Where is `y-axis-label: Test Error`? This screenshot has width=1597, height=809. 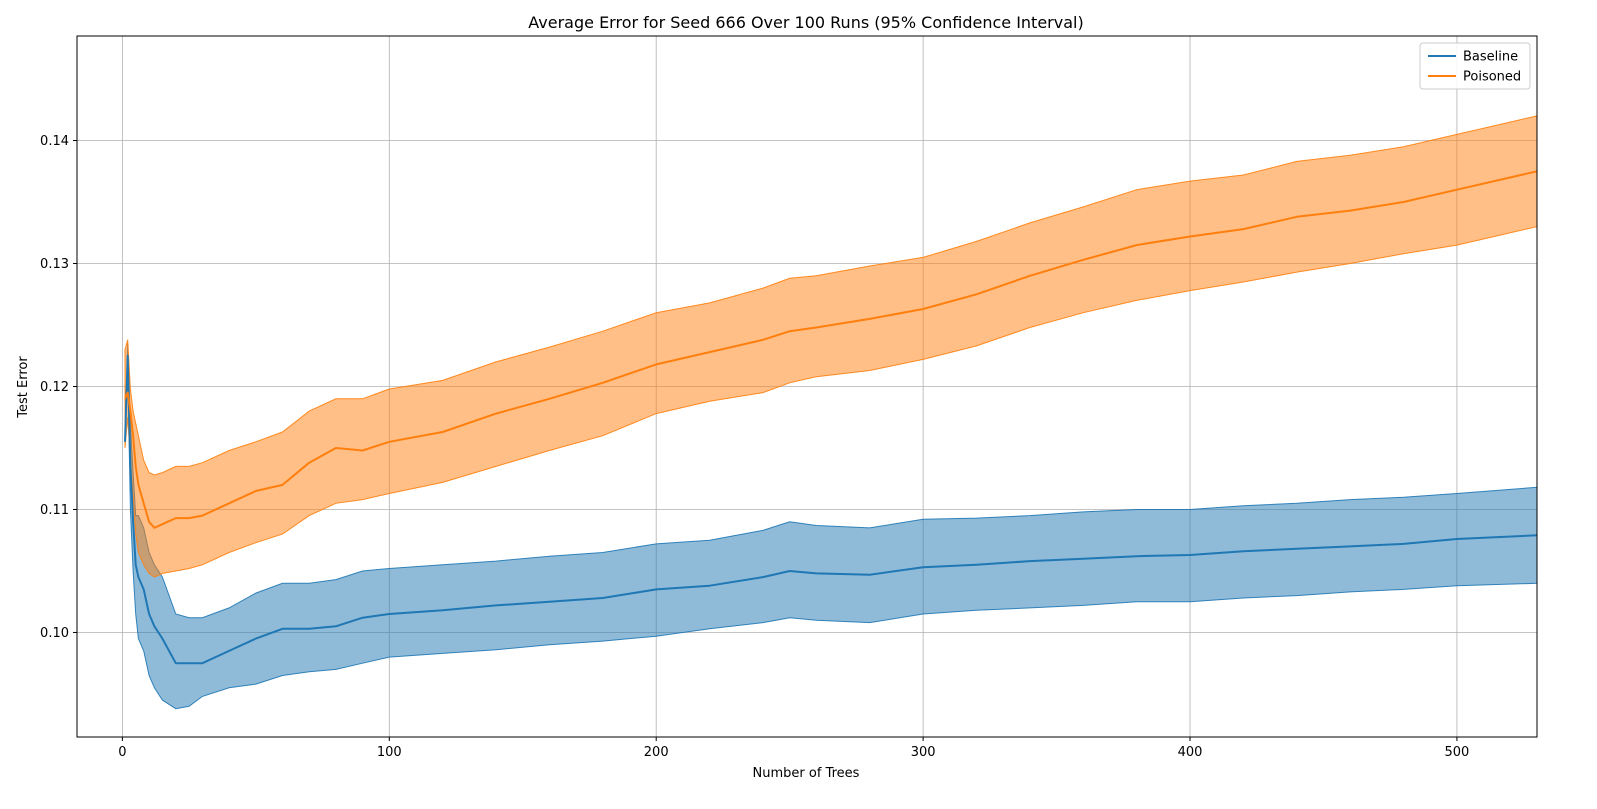
y-axis-label: Test Error is located at coordinates (23, 387).